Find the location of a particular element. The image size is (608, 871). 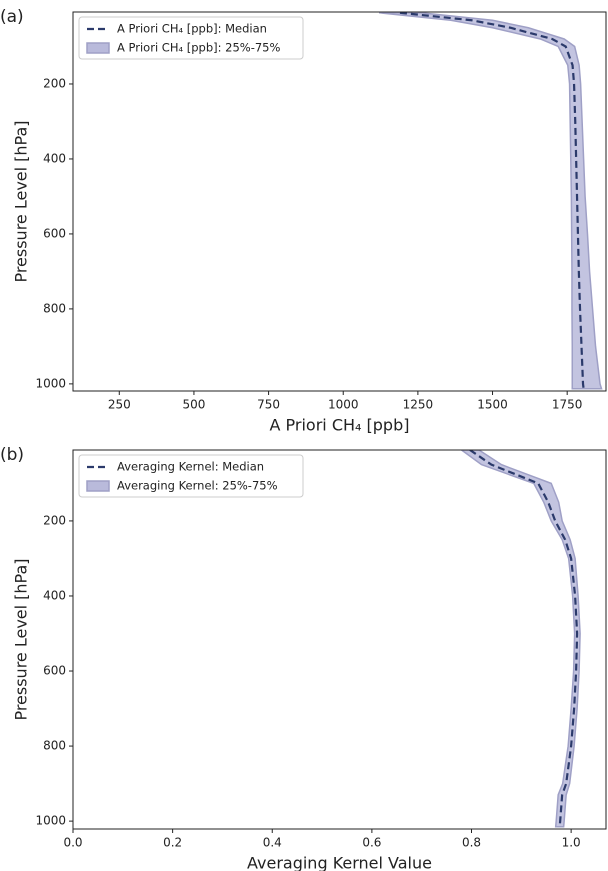

quartile-band is located at coordinates (520, 639).